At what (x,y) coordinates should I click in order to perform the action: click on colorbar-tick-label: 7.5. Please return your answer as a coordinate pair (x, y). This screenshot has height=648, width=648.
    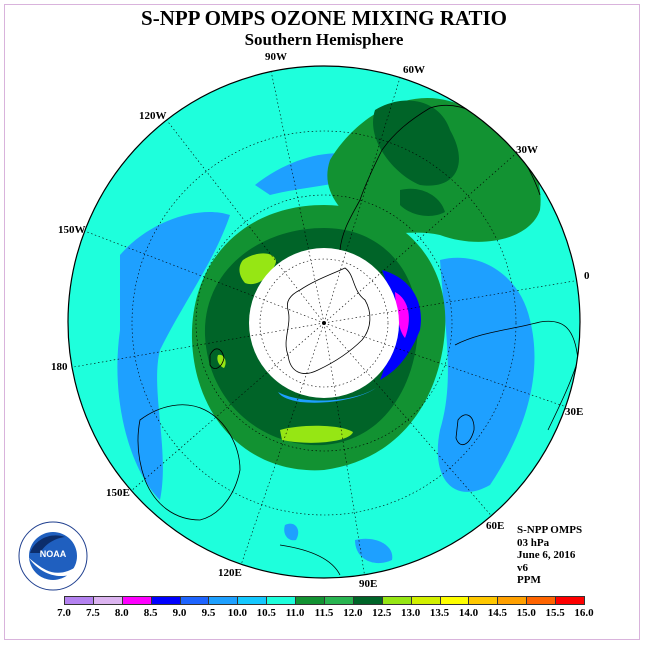
    Looking at the image, I should click on (93, 613).